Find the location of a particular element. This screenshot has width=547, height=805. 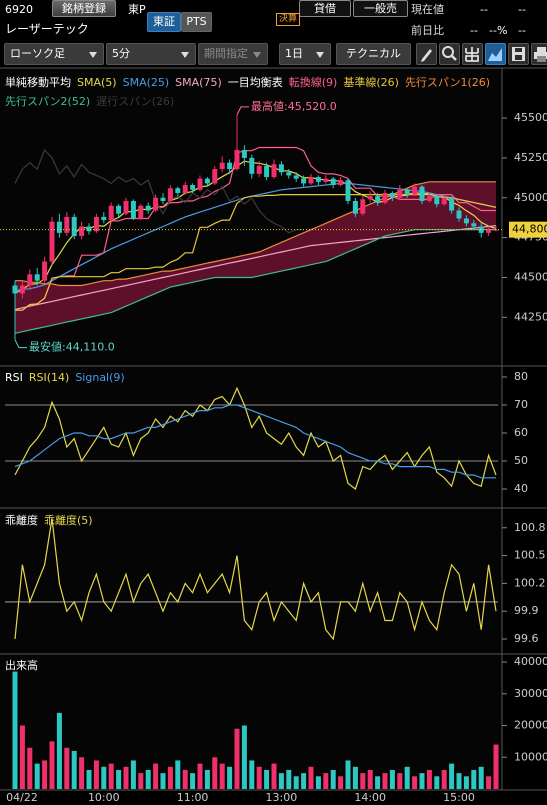

zoom-icon is located at coordinates (449, 54).